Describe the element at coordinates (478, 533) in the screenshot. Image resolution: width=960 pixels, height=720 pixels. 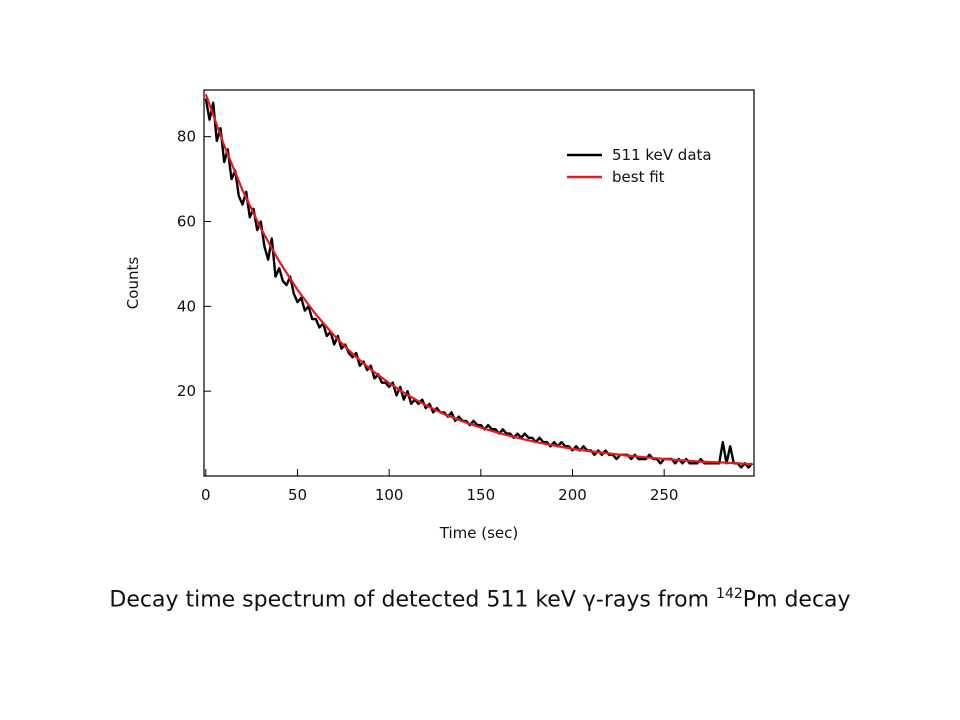
I see `x-axis-title: Time (sec)` at that location.